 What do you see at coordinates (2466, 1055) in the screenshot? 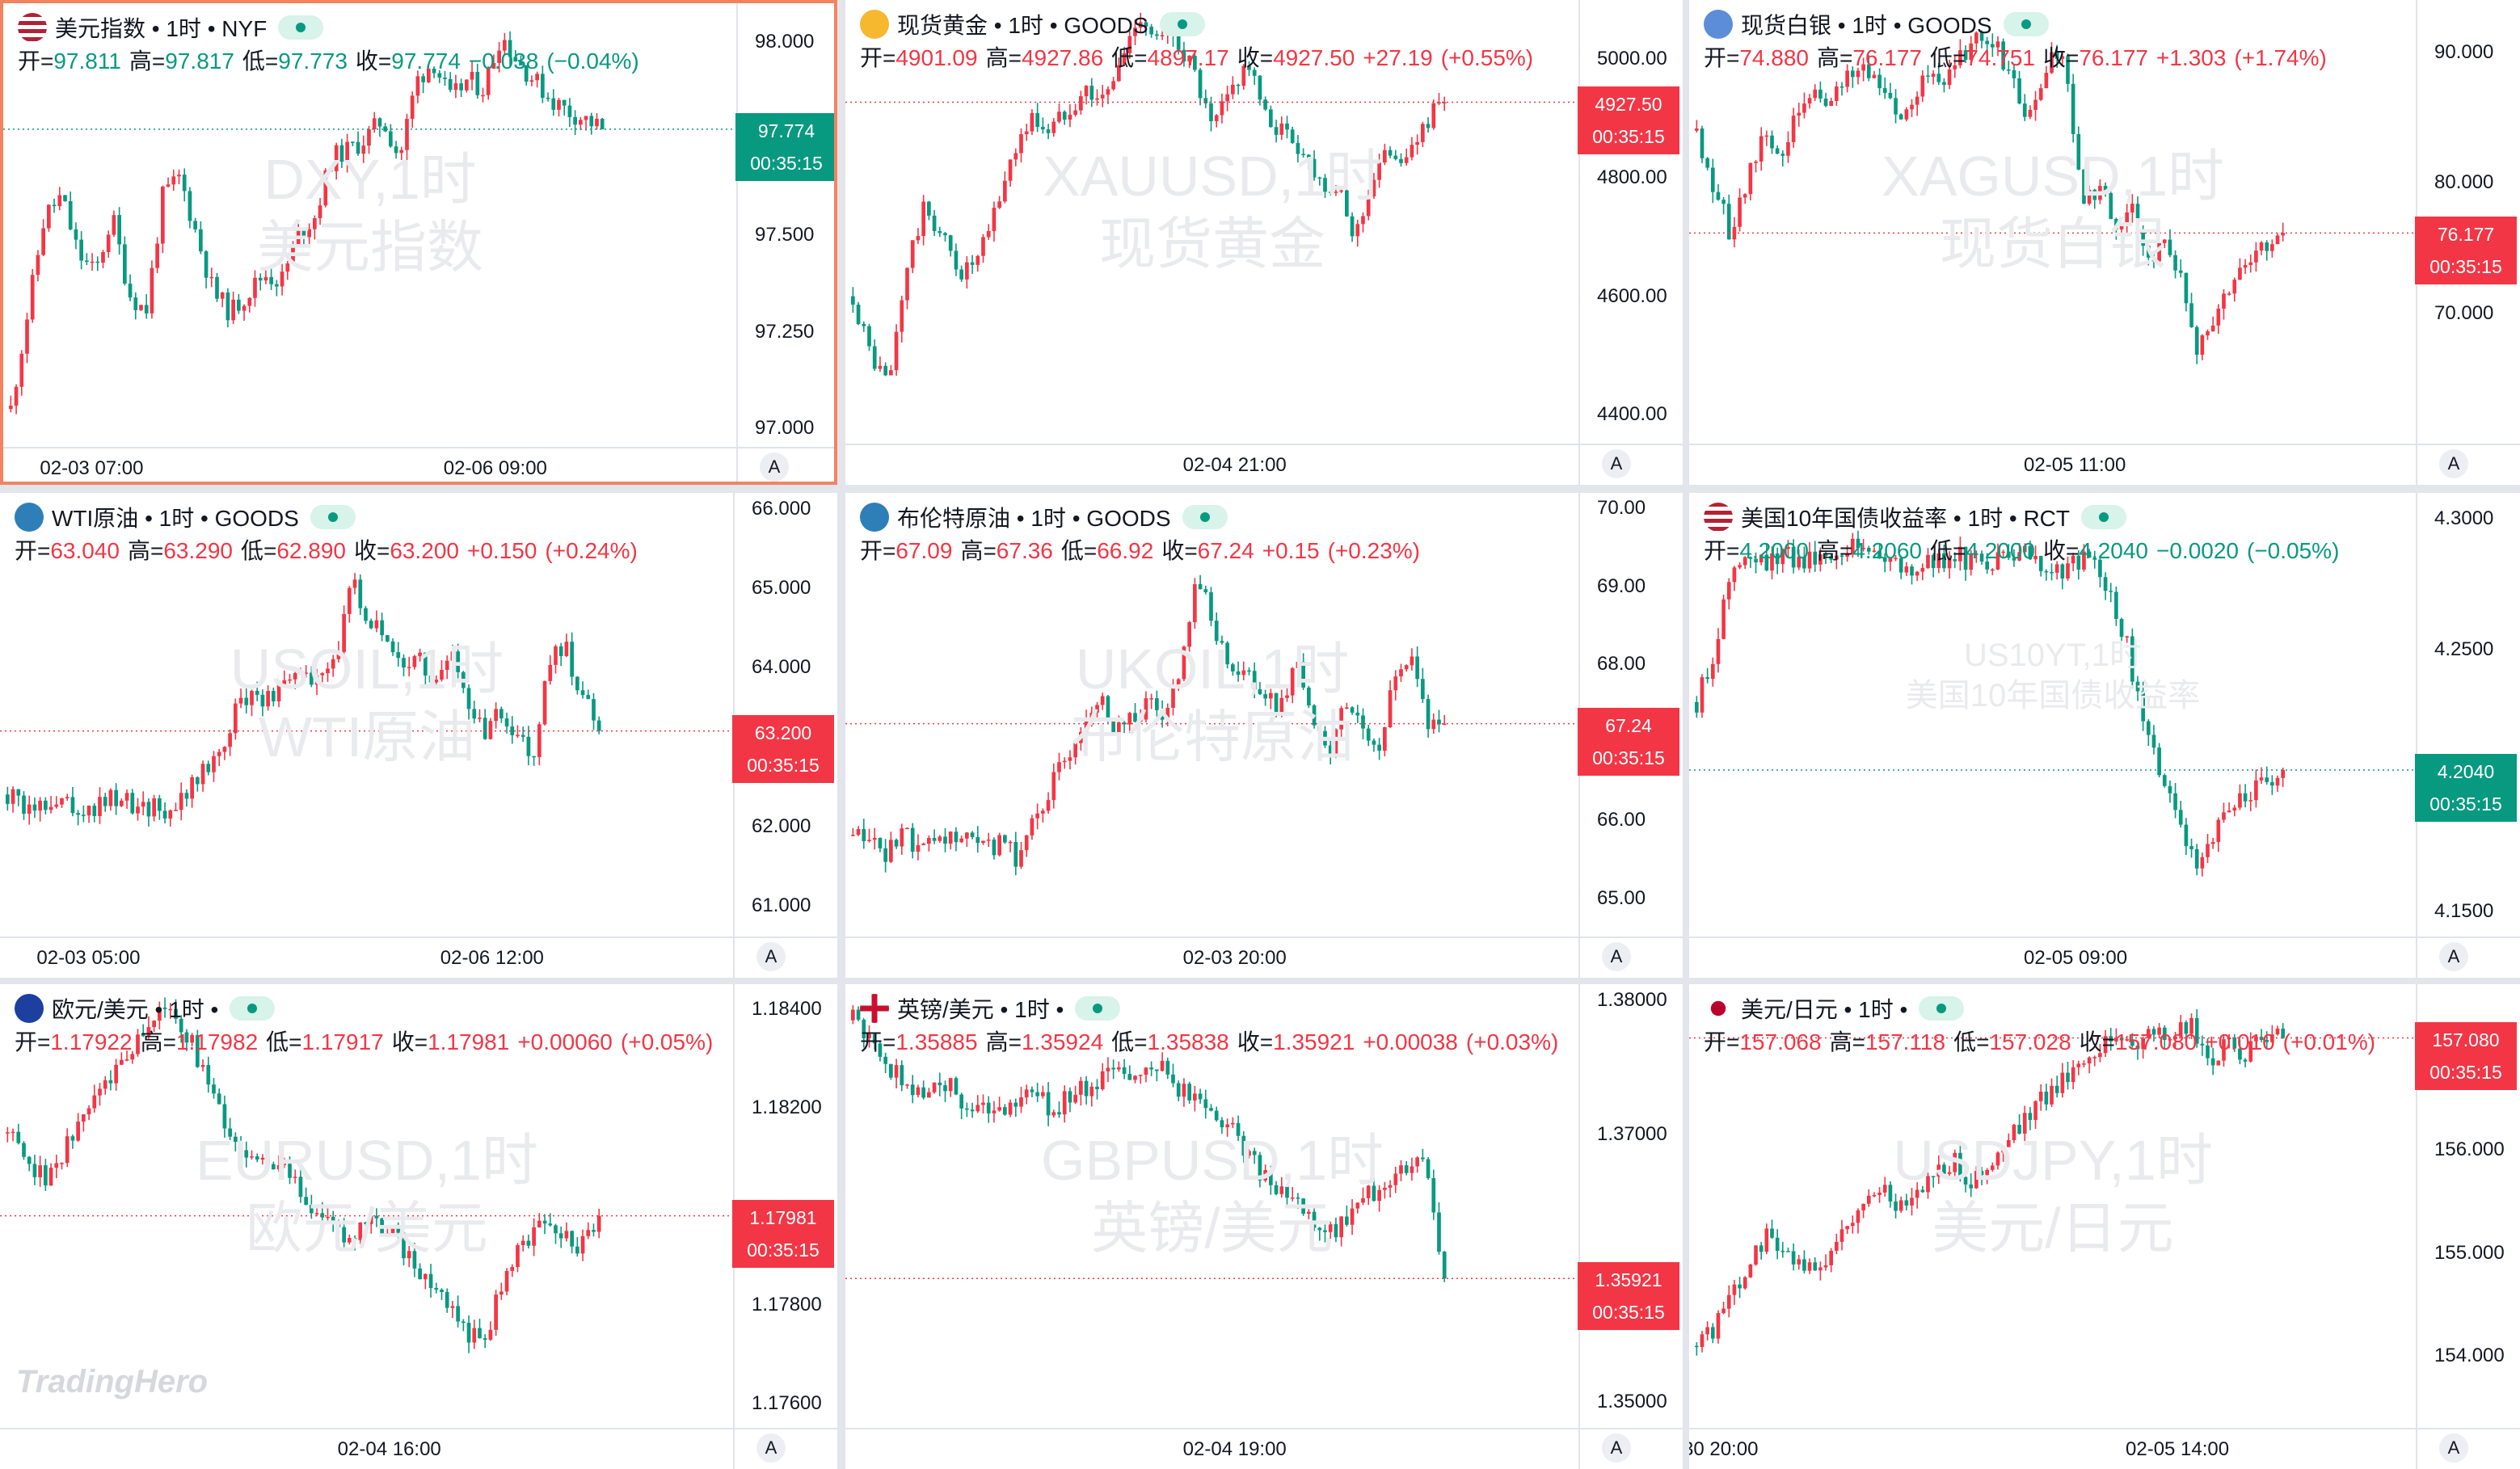
I see `last-price-badge: 157.080 00:35:15` at bounding box center [2466, 1055].